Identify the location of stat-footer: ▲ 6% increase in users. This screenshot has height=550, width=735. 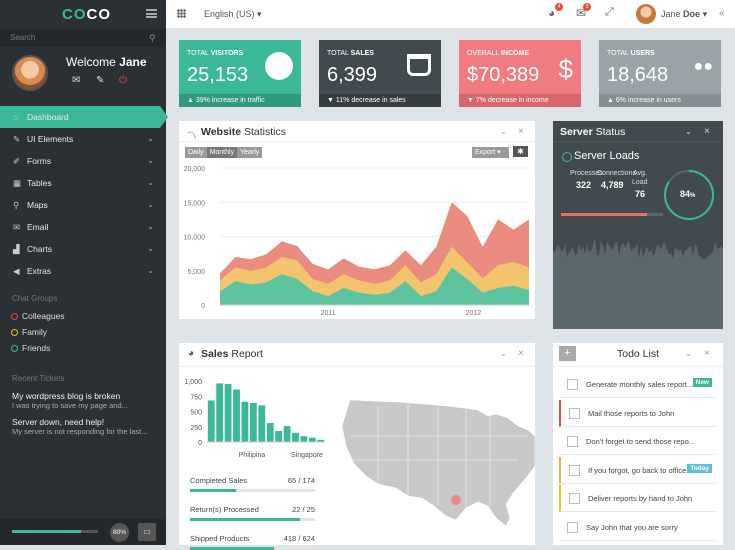
(660, 100).